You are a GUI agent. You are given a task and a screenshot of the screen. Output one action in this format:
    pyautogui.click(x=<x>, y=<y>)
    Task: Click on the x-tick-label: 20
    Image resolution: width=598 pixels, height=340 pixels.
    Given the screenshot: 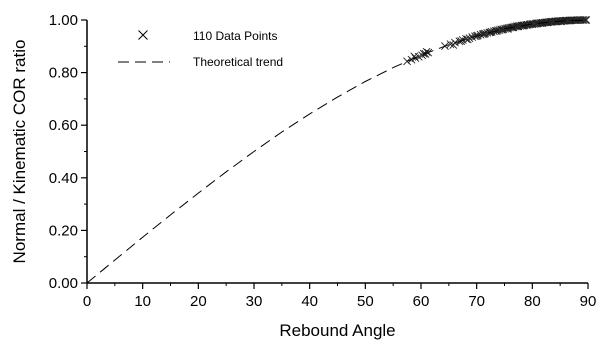 What is the action you would take?
    pyautogui.click(x=198, y=301)
    